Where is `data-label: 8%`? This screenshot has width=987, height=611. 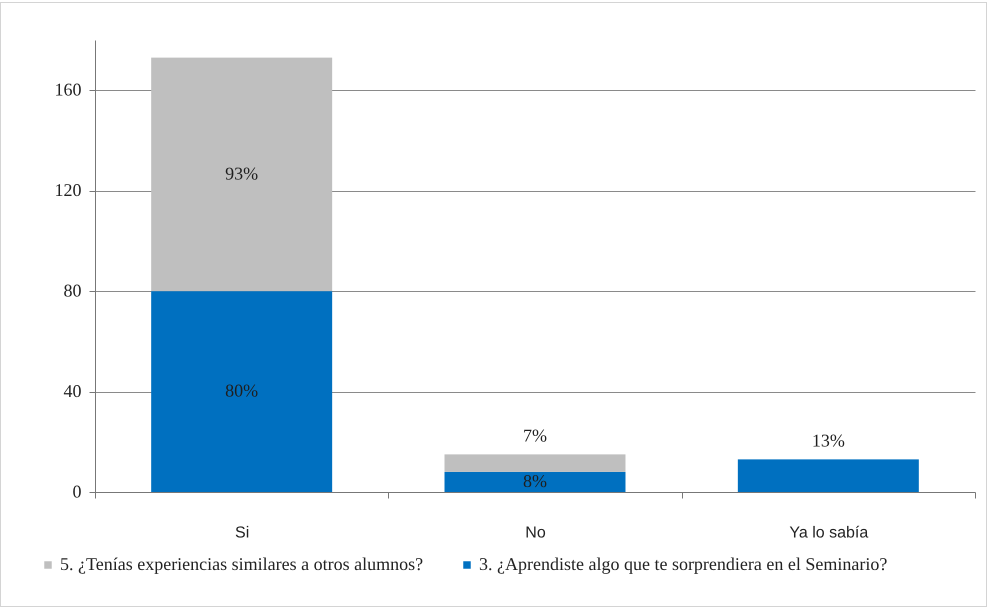 data-label: 8% is located at coordinates (535, 480).